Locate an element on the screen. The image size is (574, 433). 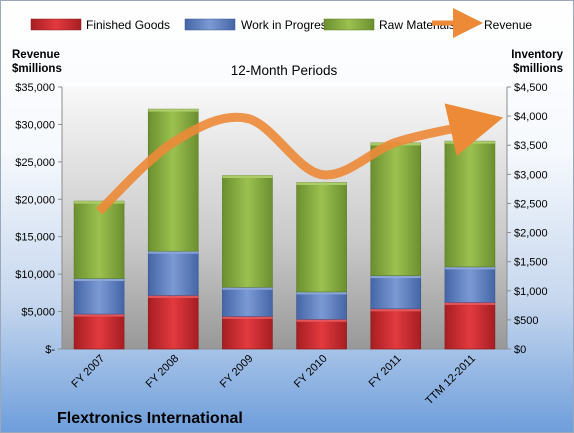
bar-cap-raw-materials-fy-2008 is located at coordinates (173, 110).